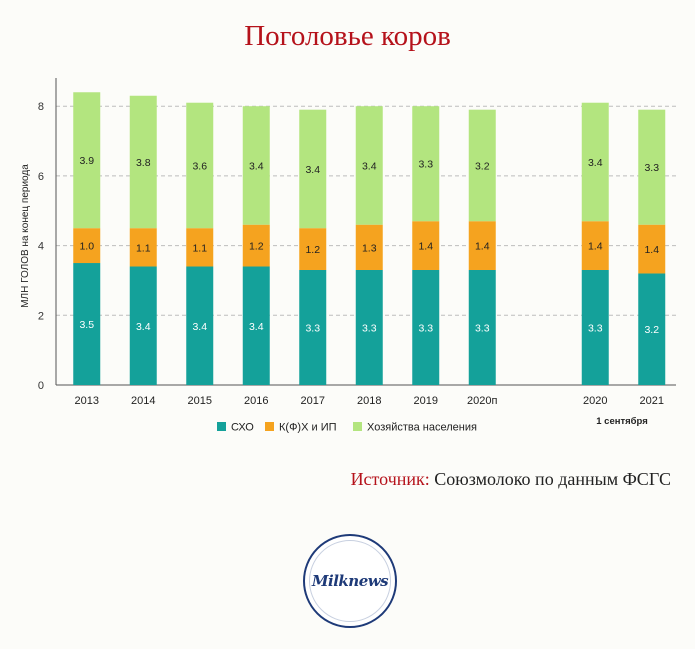 The height and width of the screenshot is (649, 695). I want to click on logo-ring: Milknews, so click(350, 581).